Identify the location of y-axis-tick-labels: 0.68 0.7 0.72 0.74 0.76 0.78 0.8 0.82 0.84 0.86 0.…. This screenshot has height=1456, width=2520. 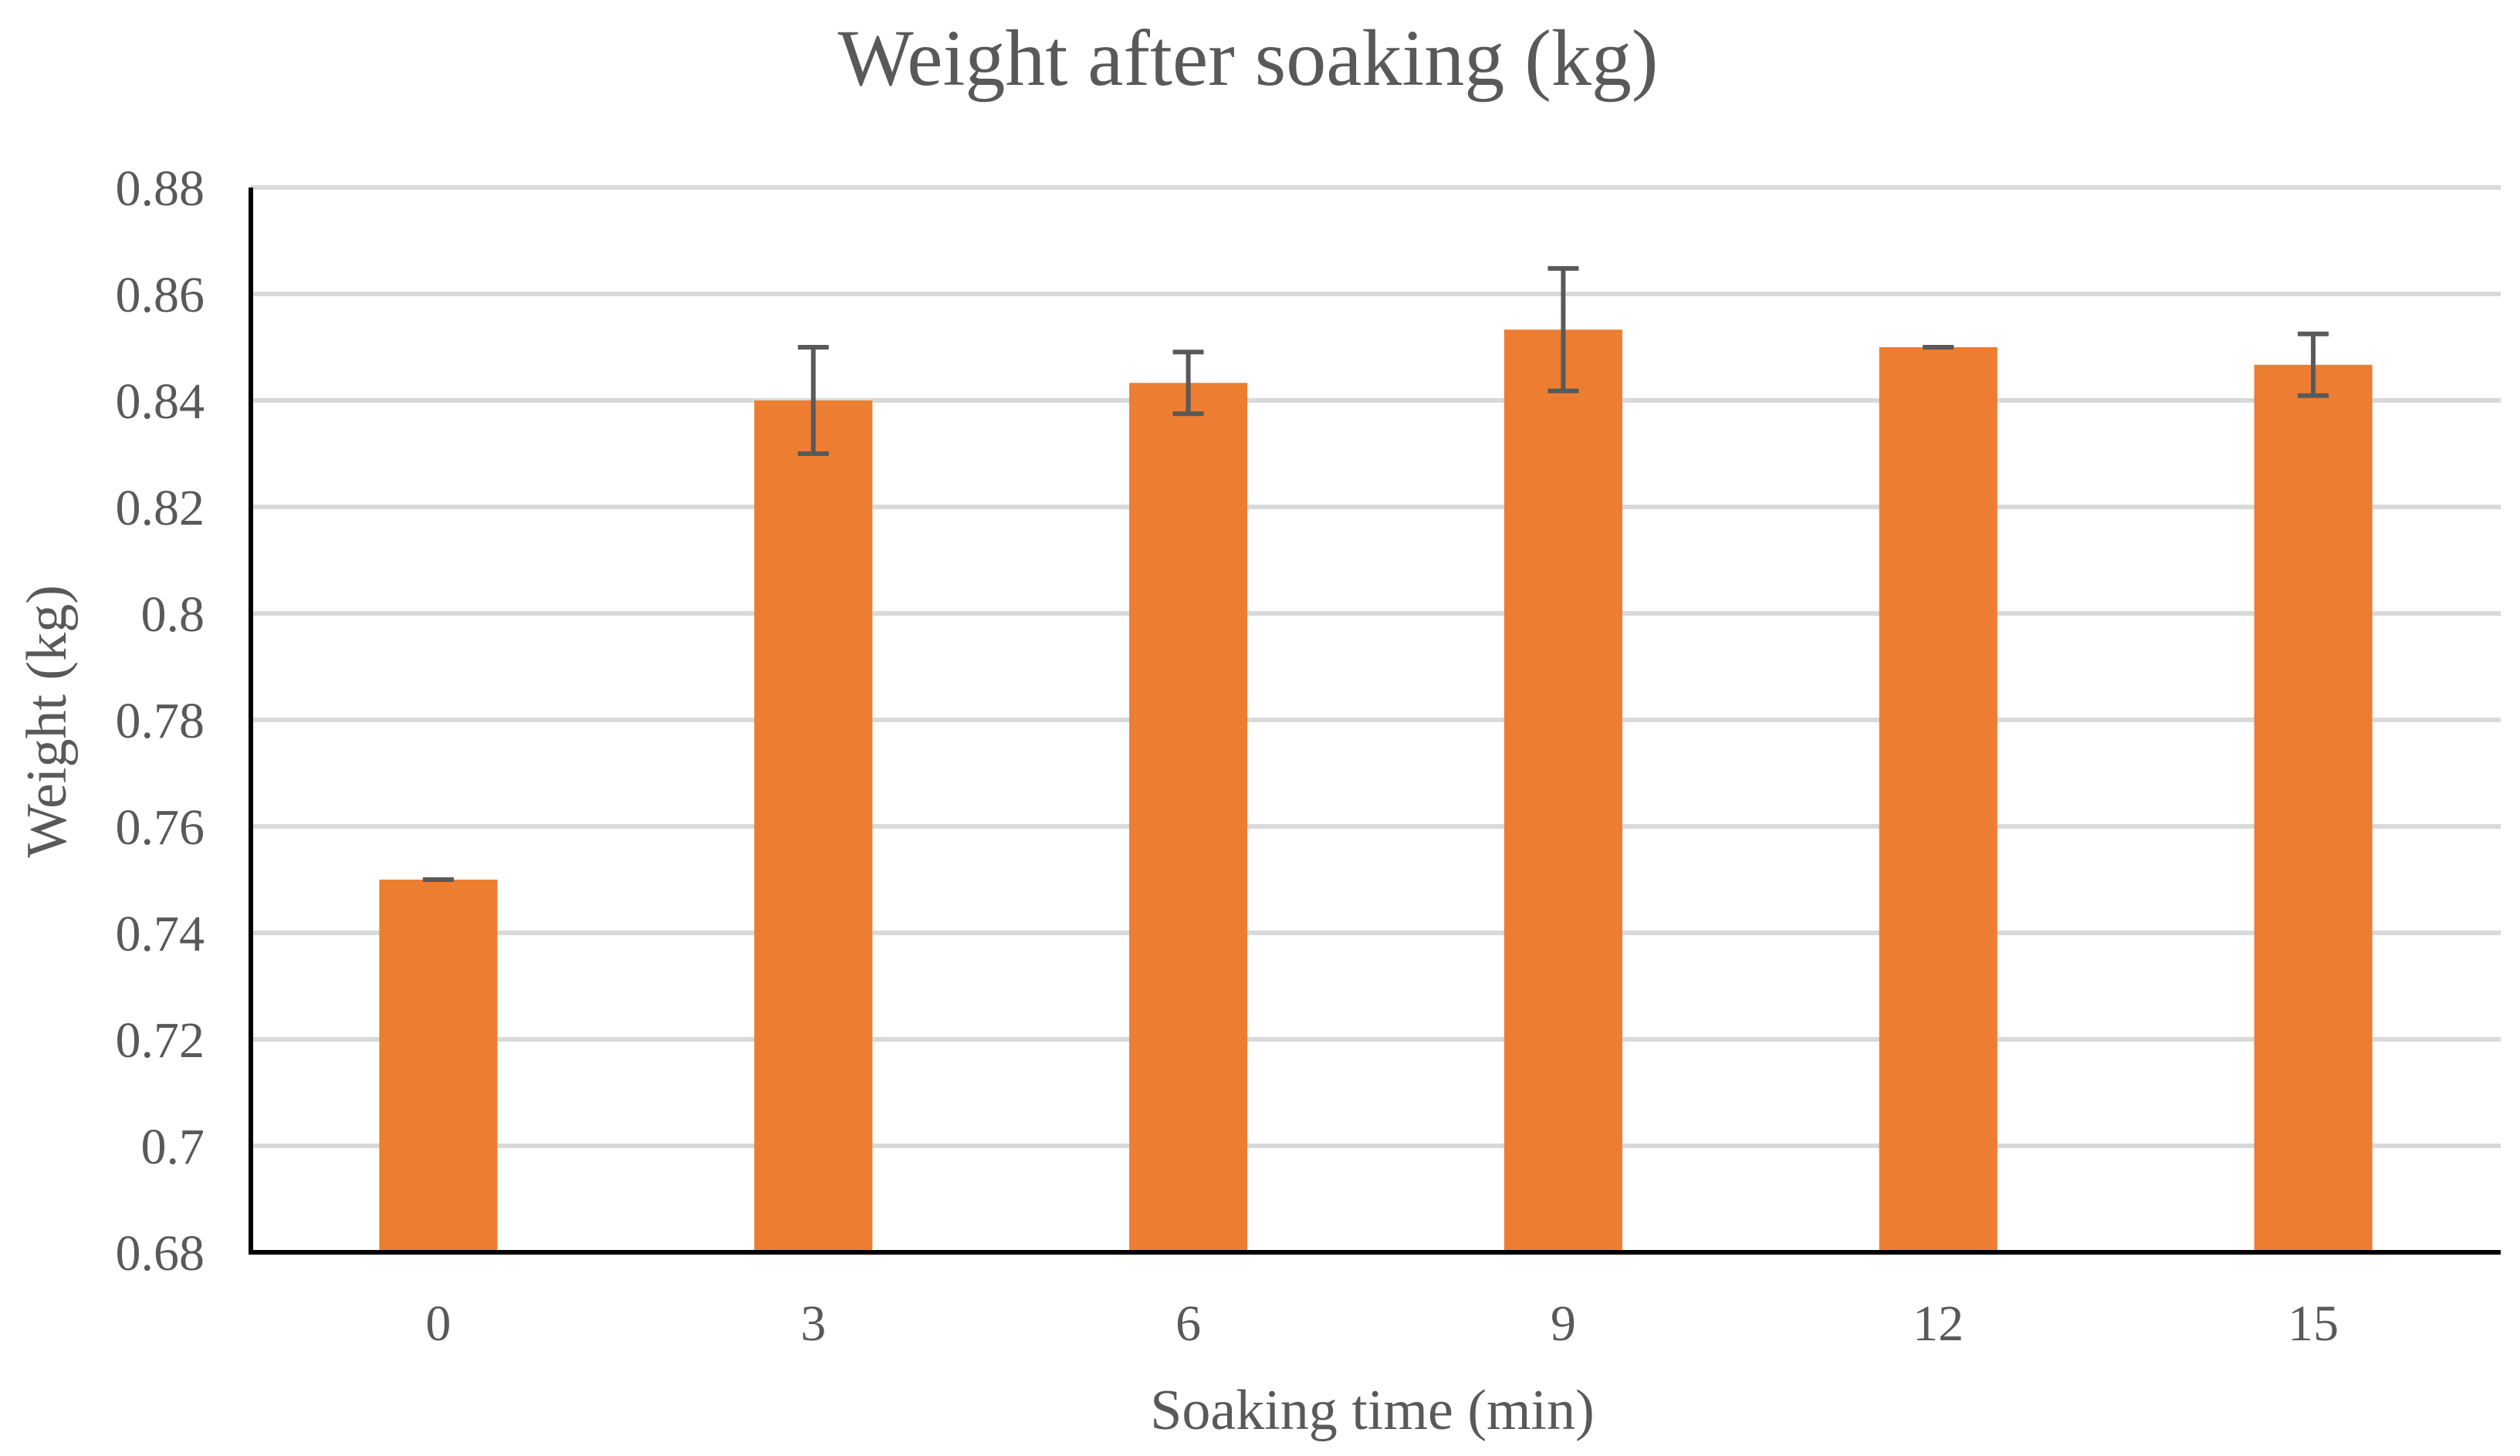
(160, 721).